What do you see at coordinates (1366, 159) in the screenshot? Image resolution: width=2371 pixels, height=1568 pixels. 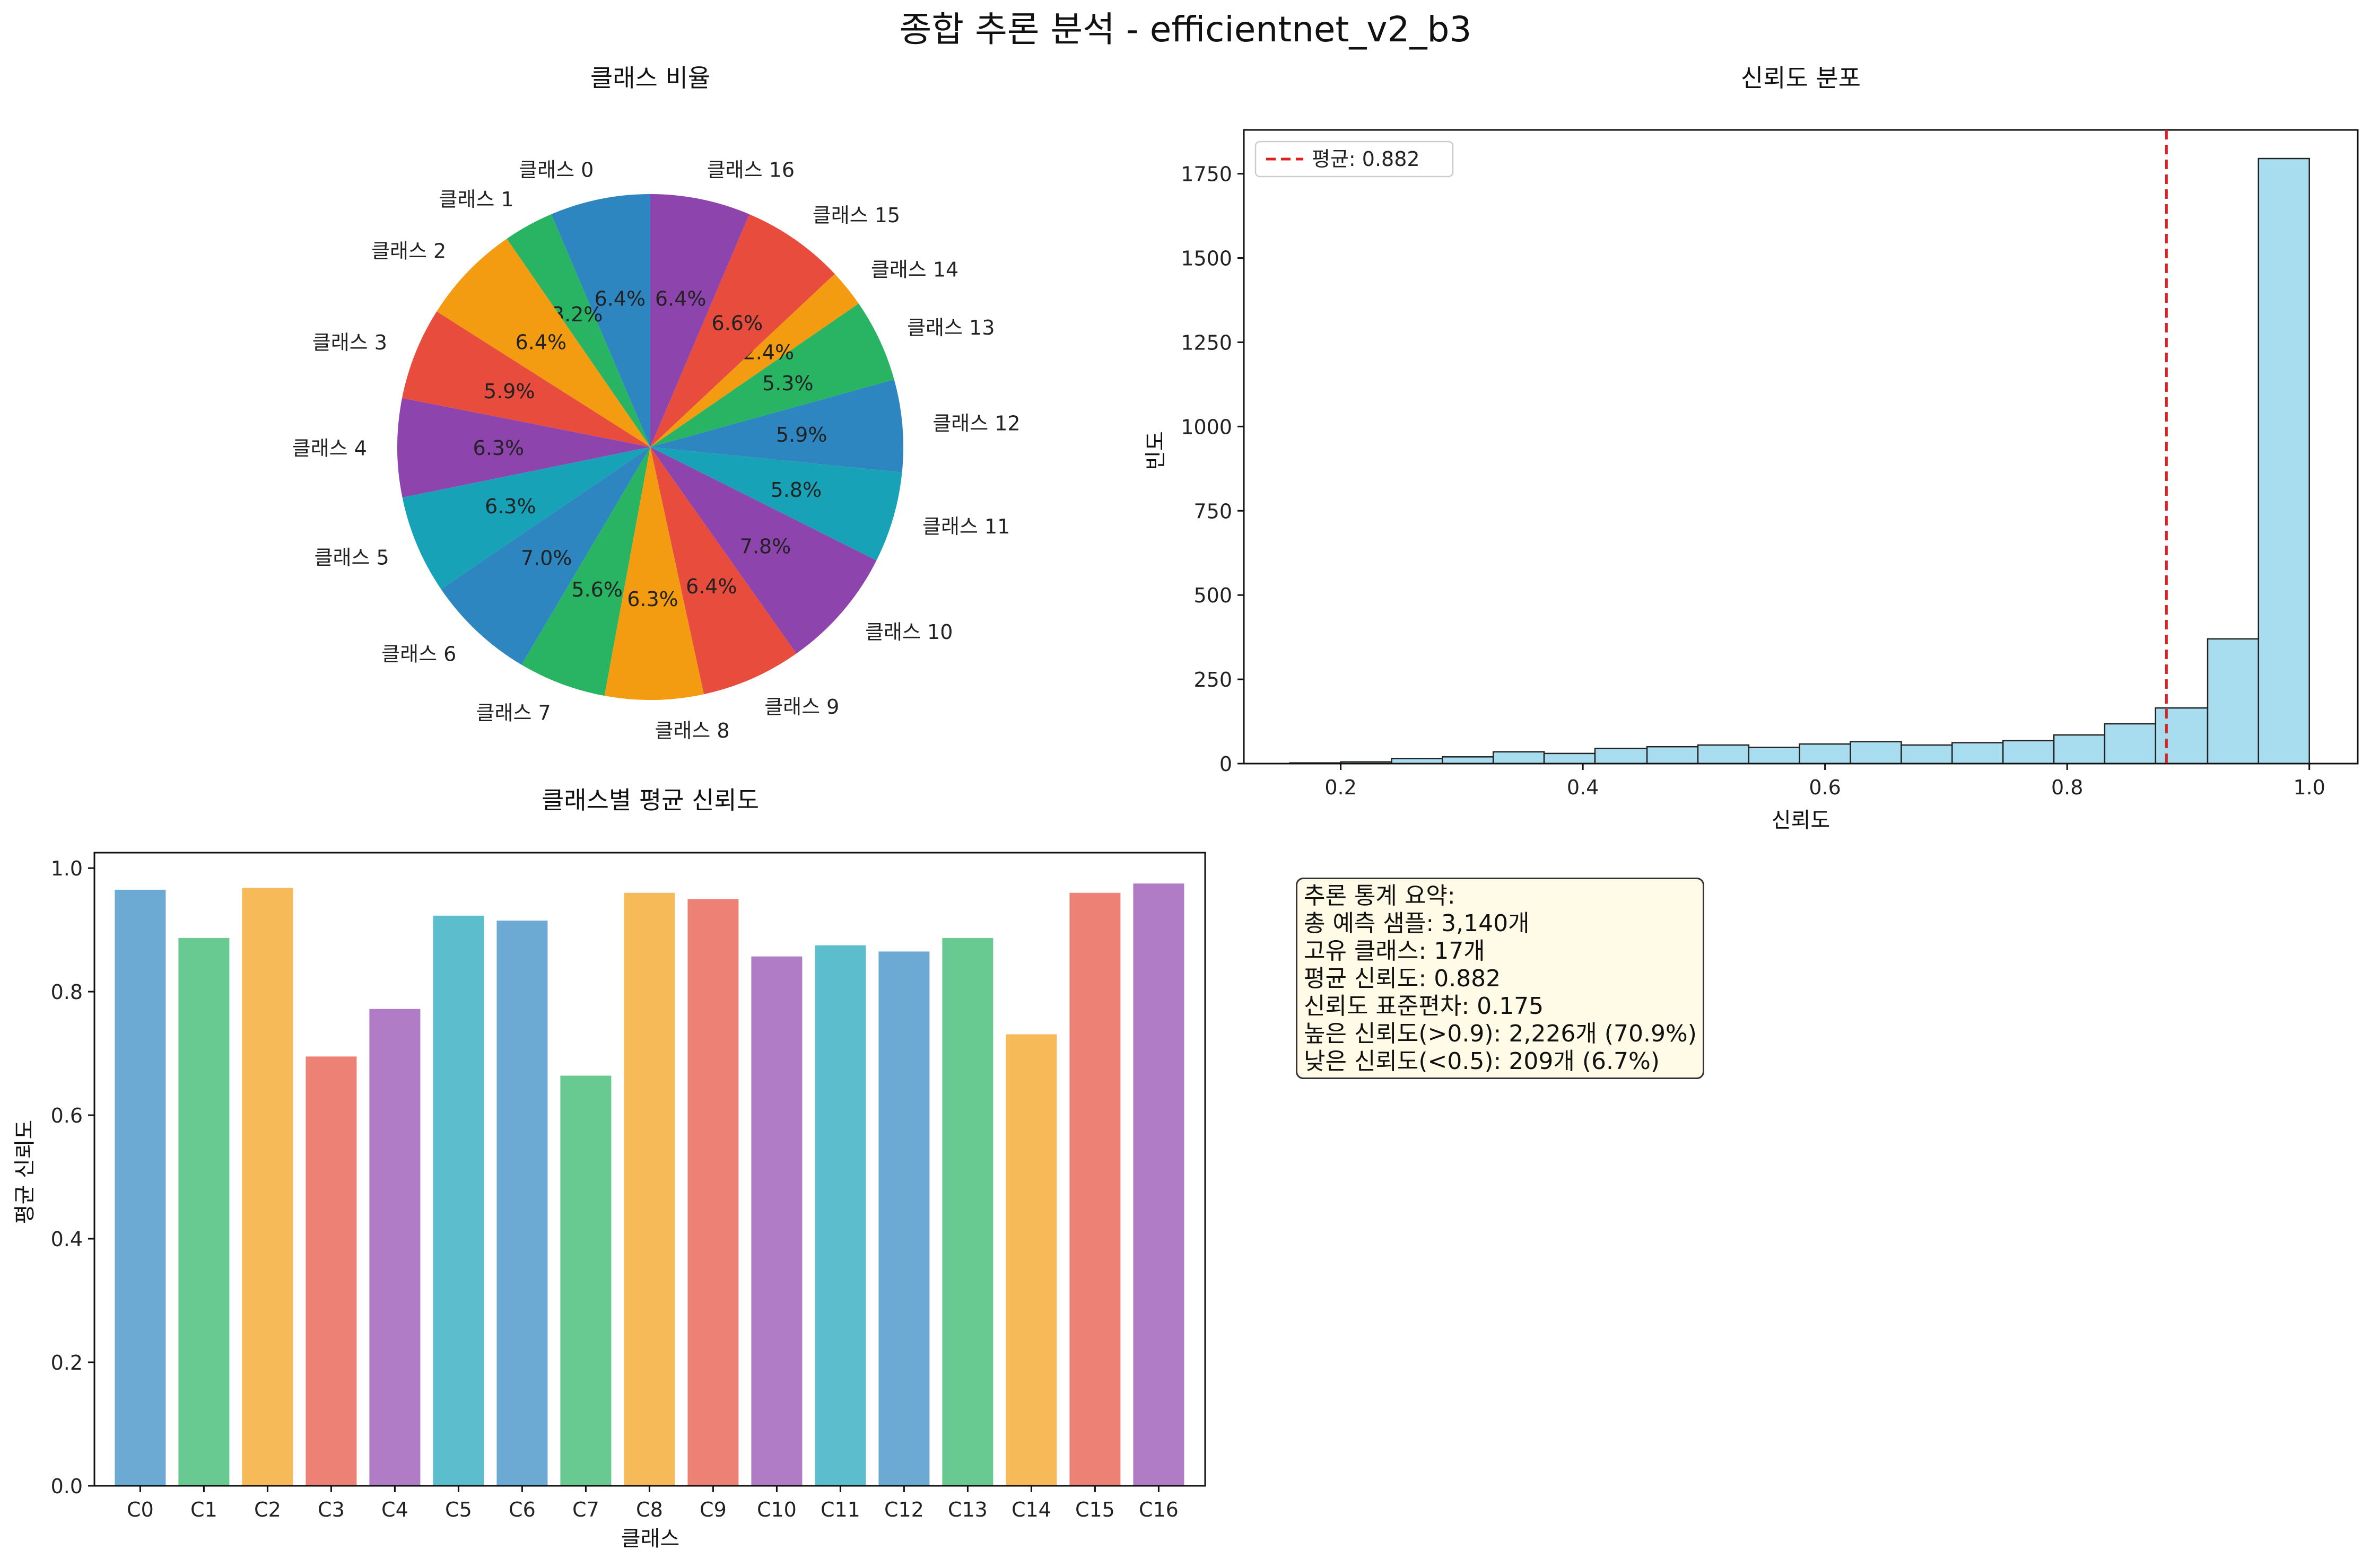 I see `legend-mean-label: 평균: 0.882` at bounding box center [1366, 159].